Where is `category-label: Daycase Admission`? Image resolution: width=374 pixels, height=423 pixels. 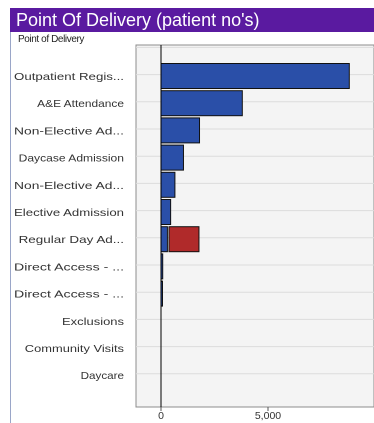
category-label: Daycase Admission is located at coordinates (72, 159).